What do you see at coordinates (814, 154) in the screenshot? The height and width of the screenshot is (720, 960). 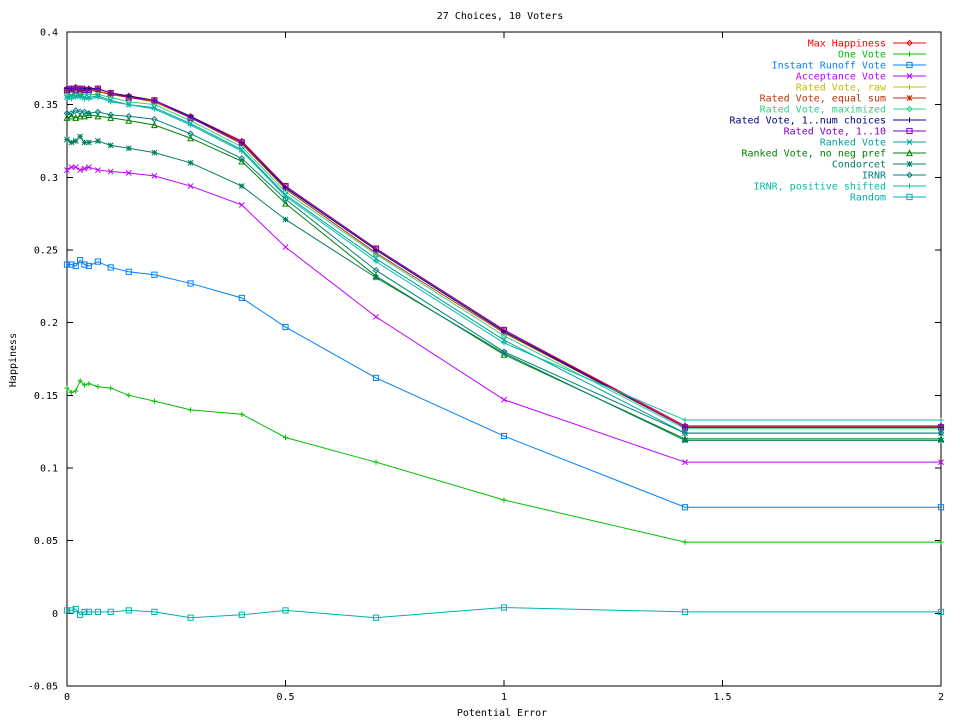 I see `legend-label: Ranked Vote, no neg pref` at bounding box center [814, 154].